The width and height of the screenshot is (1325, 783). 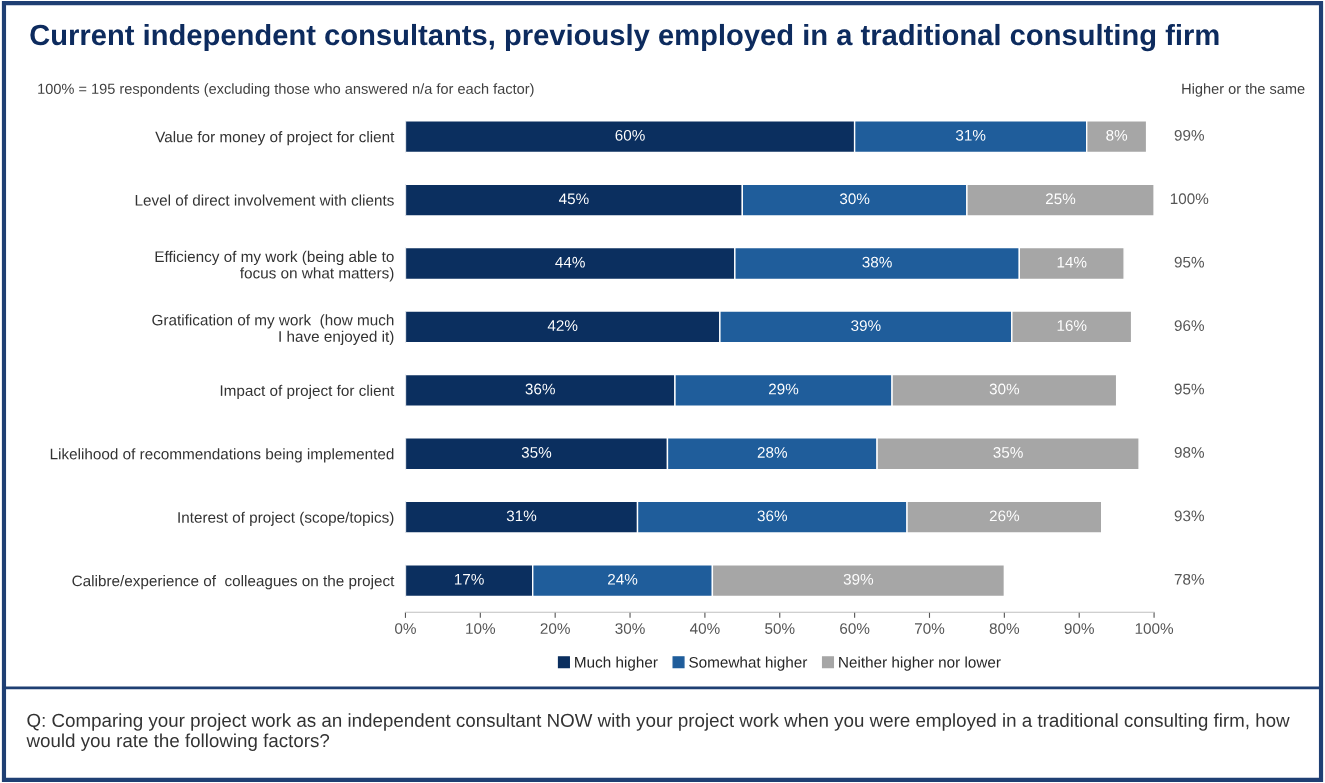 What do you see at coordinates (623, 579) in the screenshot?
I see `data-label: 24%` at bounding box center [623, 579].